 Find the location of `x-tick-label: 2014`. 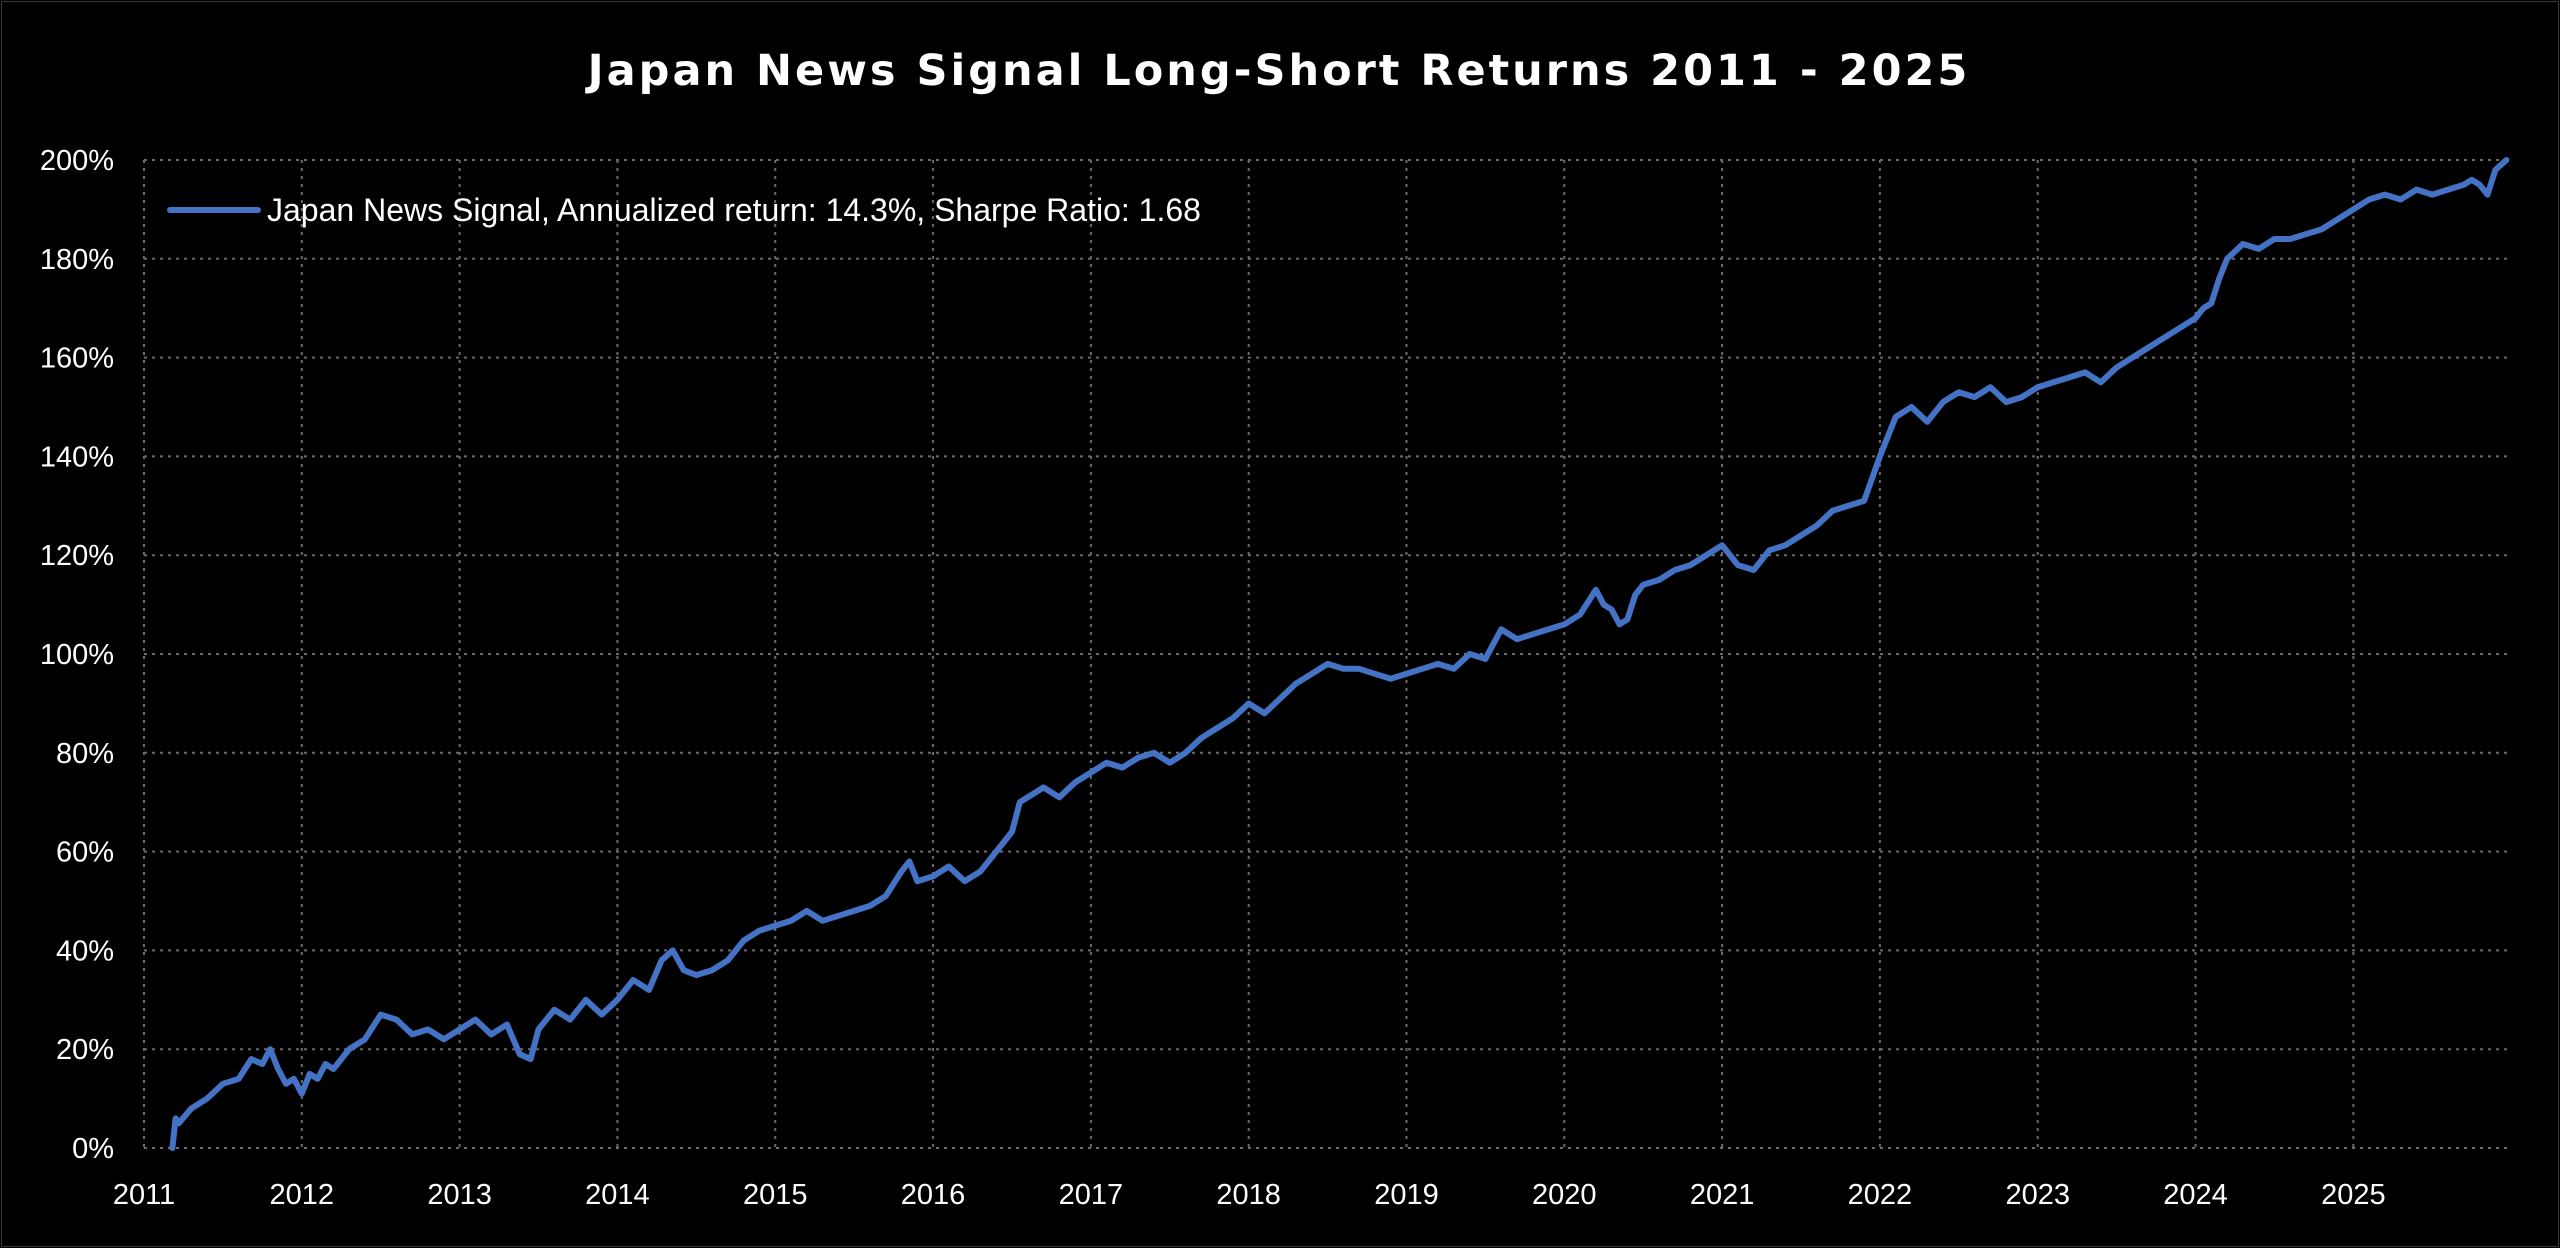

x-tick-label: 2014 is located at coordinates (617, 1195).